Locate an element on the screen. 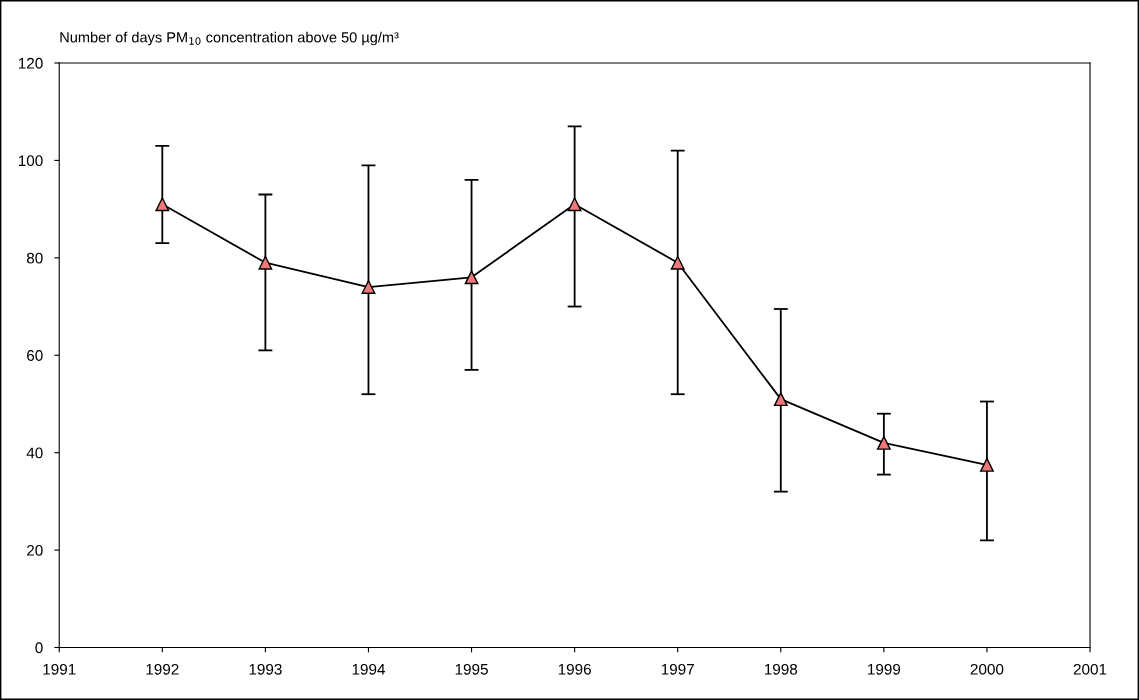  y-tick-label: 60 is located at coordinates (35, 355).